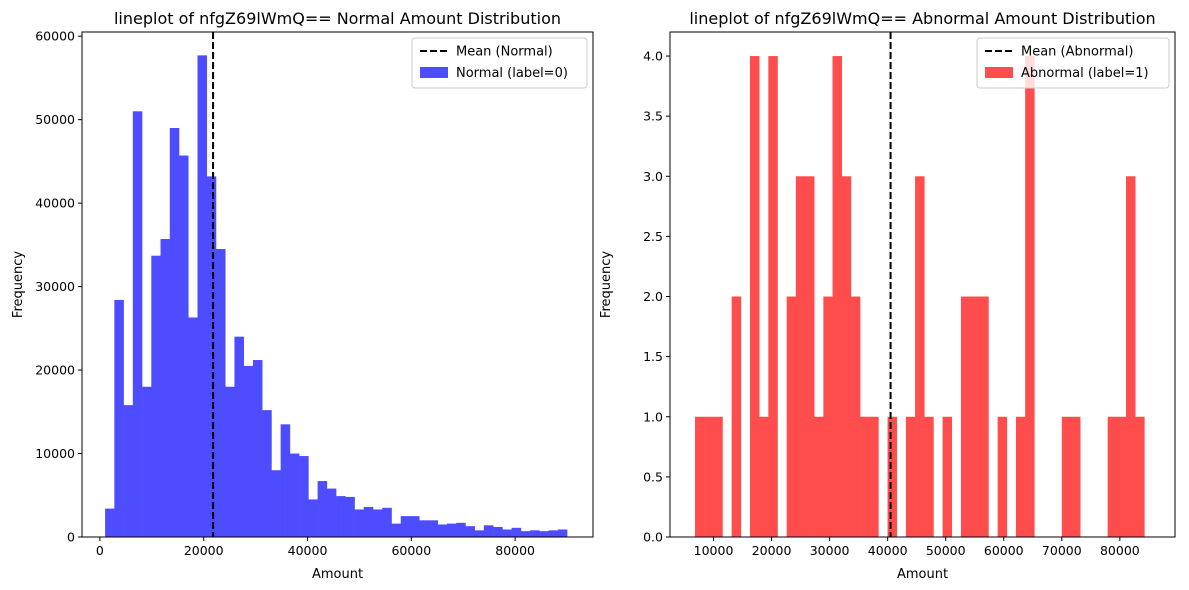 The height and width of the screenshot is (590, 1189). What do you see at coordinates (653, 56) in the screenshot?
I see `y-tick-label: 4.0` at bounding box center [653, 56].